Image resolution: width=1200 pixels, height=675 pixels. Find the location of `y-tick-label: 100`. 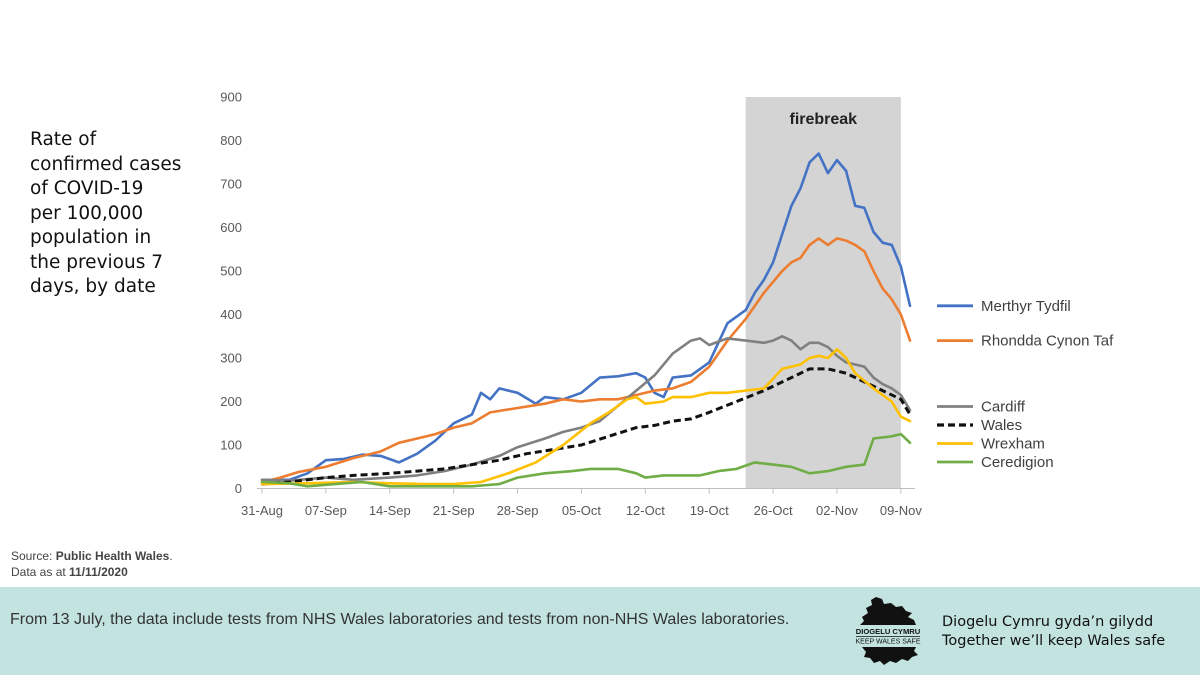

y-tick-label: 100 is located at coordinates (231, 445).